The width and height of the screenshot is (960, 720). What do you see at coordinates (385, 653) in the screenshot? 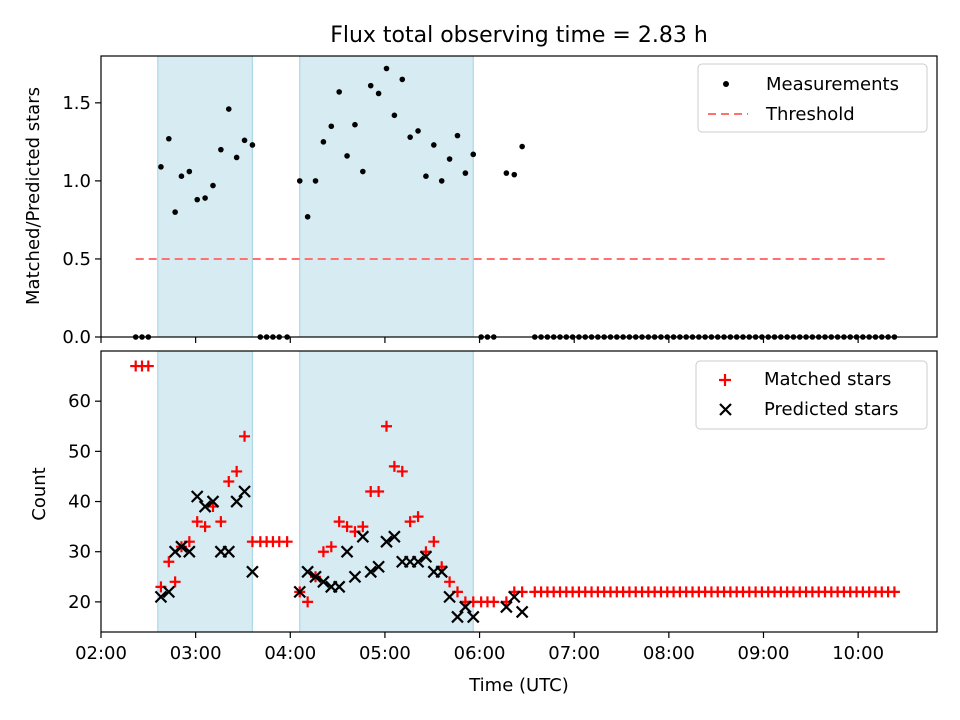
I see `x-tick-label: 05:00` at bounding box center [385, 653].